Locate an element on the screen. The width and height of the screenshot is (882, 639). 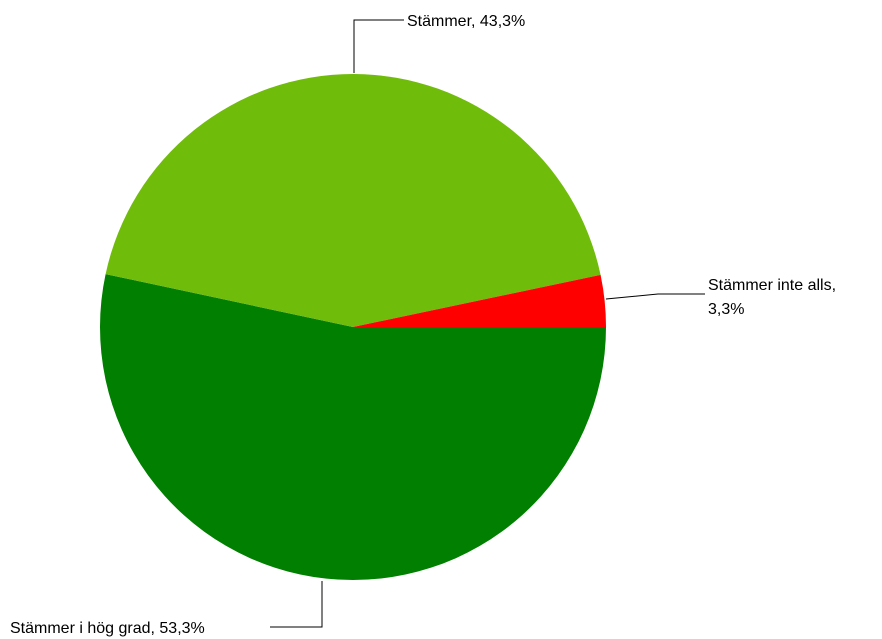
data-label-hog-grad: Stämmer i hög grad, 53,3% is located at coordinates (107, 628).